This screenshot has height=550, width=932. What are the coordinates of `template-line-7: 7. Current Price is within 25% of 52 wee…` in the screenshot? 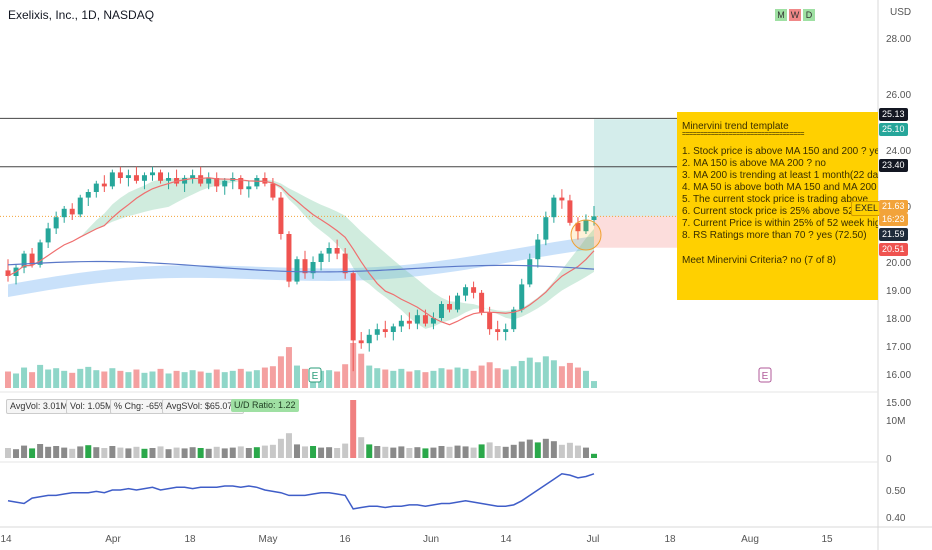 It's located at (780, 223).